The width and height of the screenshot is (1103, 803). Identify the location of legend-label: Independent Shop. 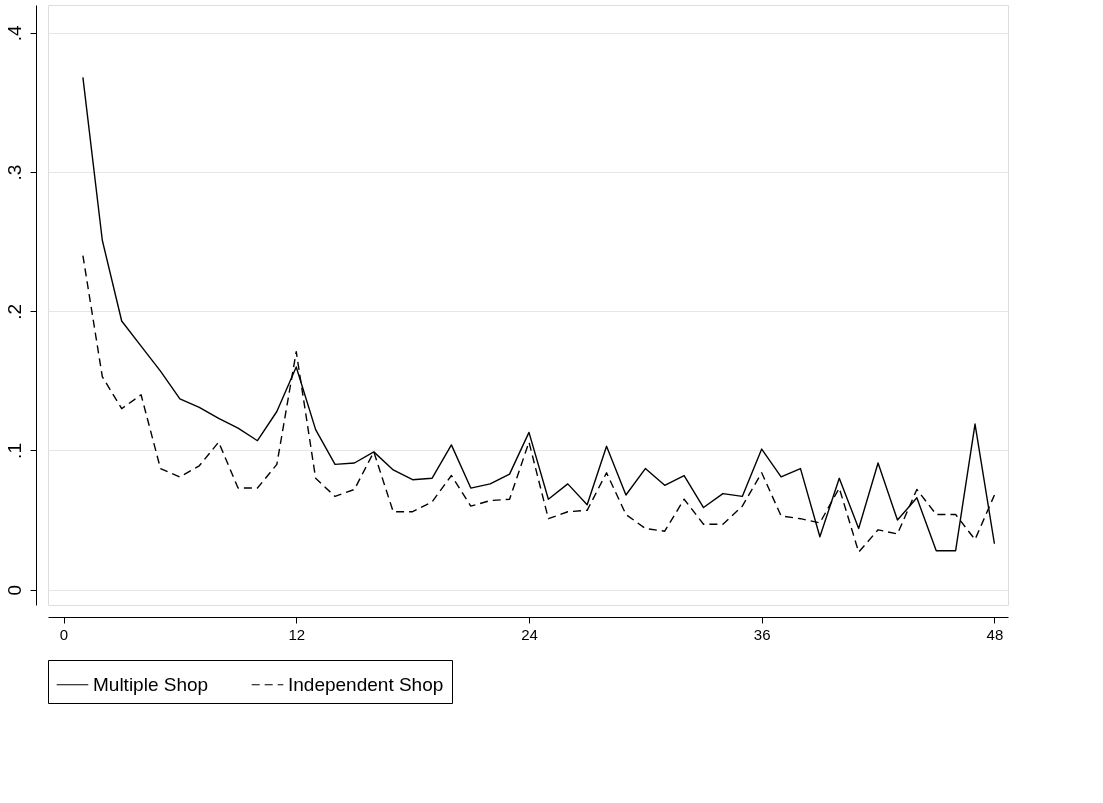
(366, 684).